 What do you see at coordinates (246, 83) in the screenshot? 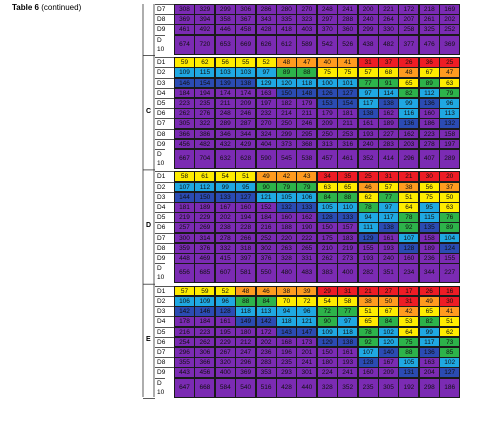
I see `table-cell: 138` at bounding box center [246, 83].